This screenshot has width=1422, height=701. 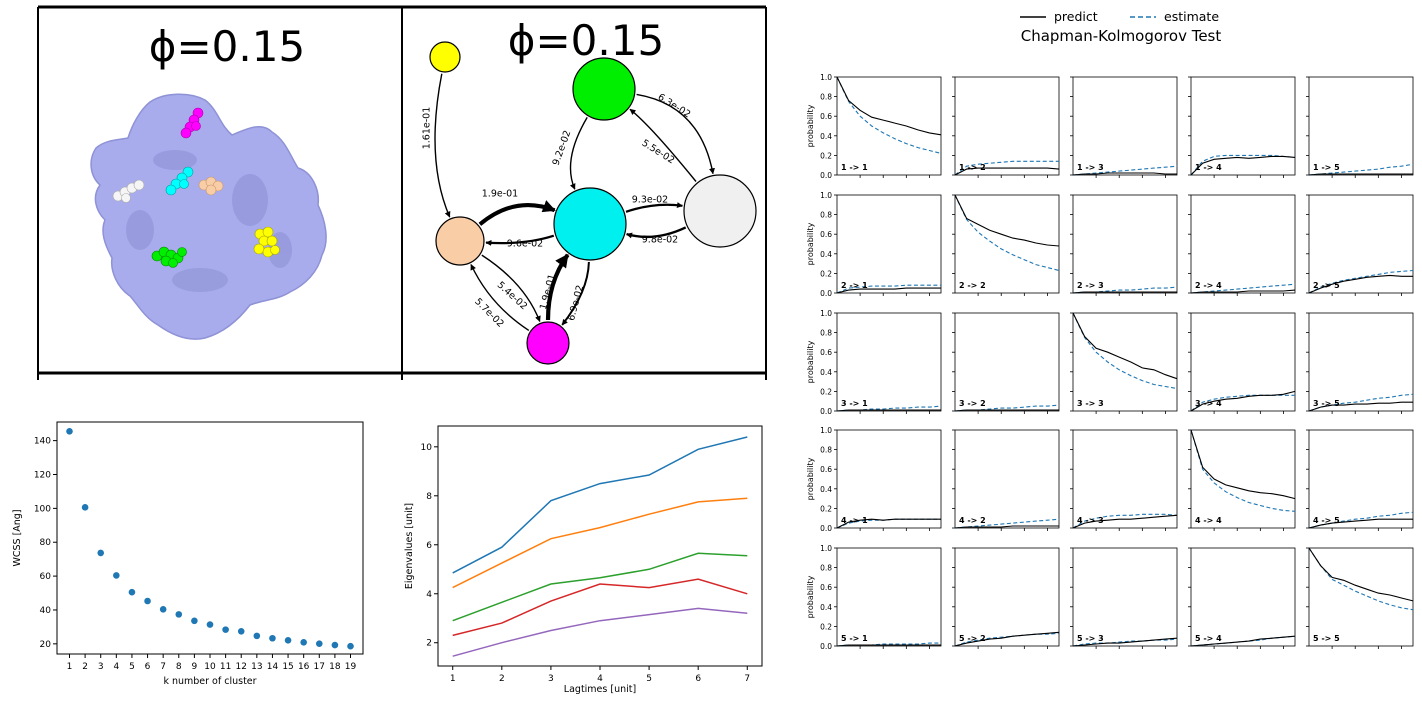 What do you see at coordinates (429, 595) in the screenshot?
I see `y-tick-label: 4` at bounding box center [429, 595].